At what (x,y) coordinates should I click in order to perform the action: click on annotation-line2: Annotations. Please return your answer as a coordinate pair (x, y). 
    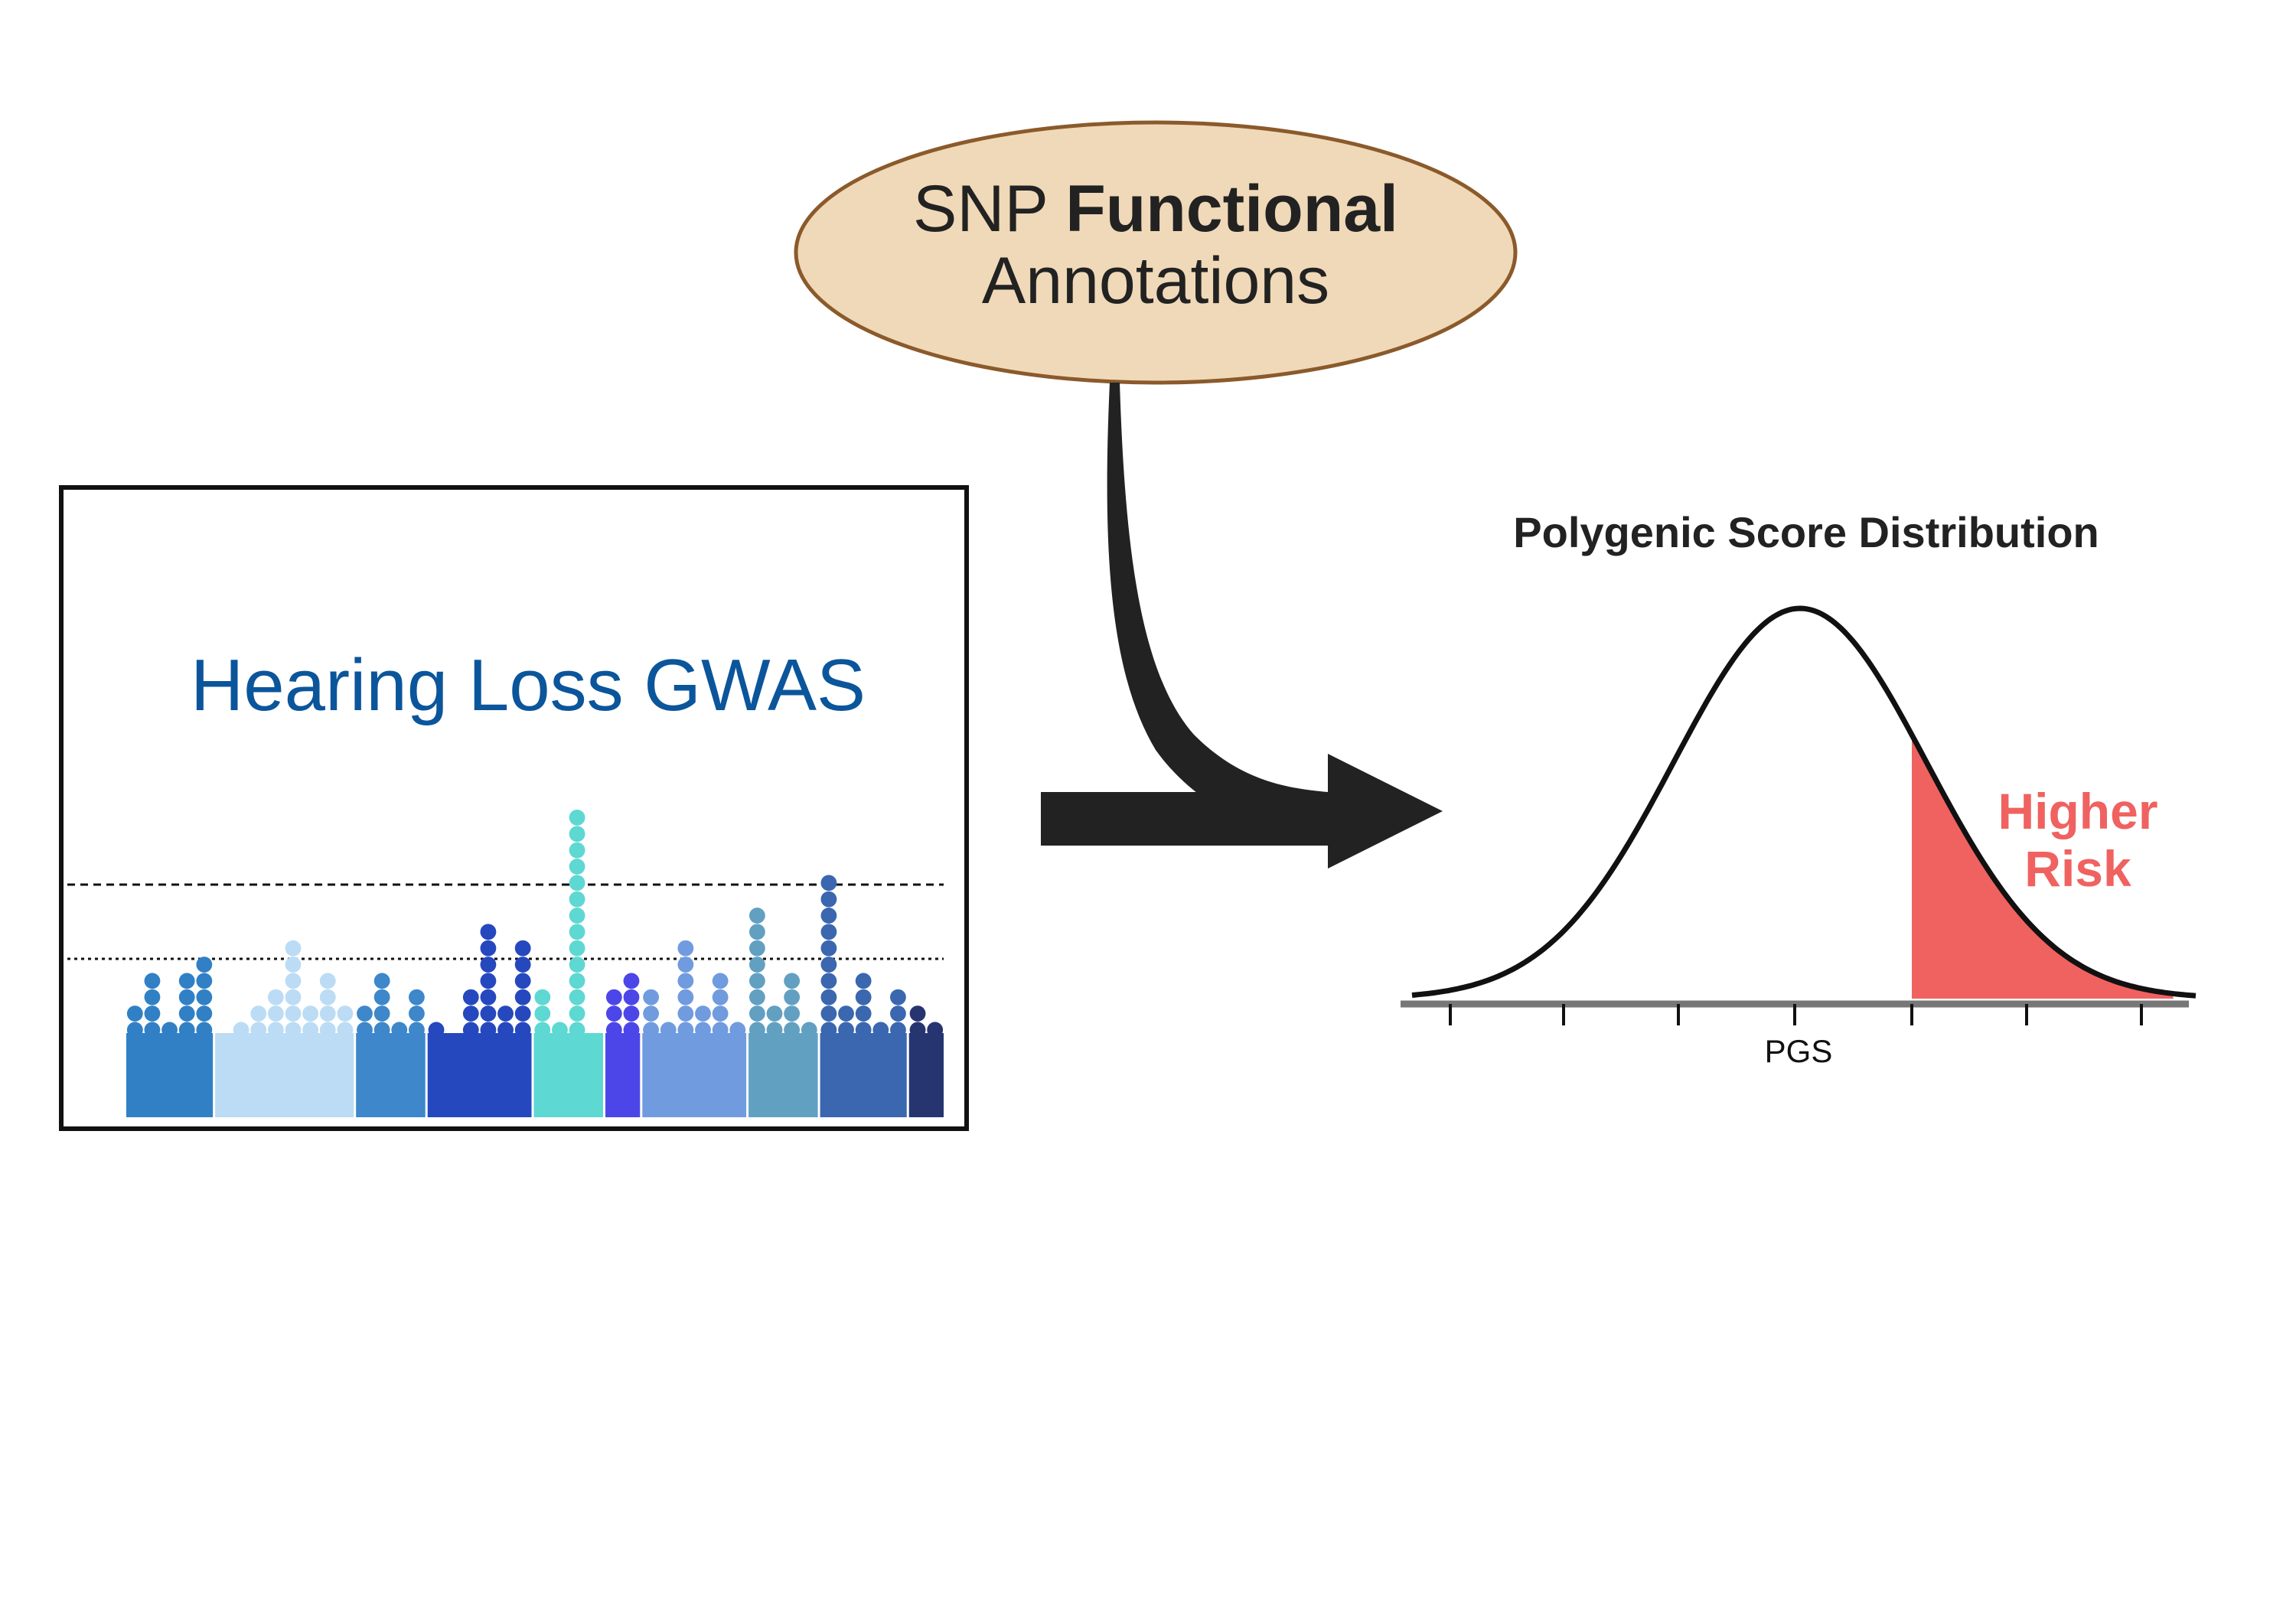
    Looking at the image, I should click on (1155, 281).